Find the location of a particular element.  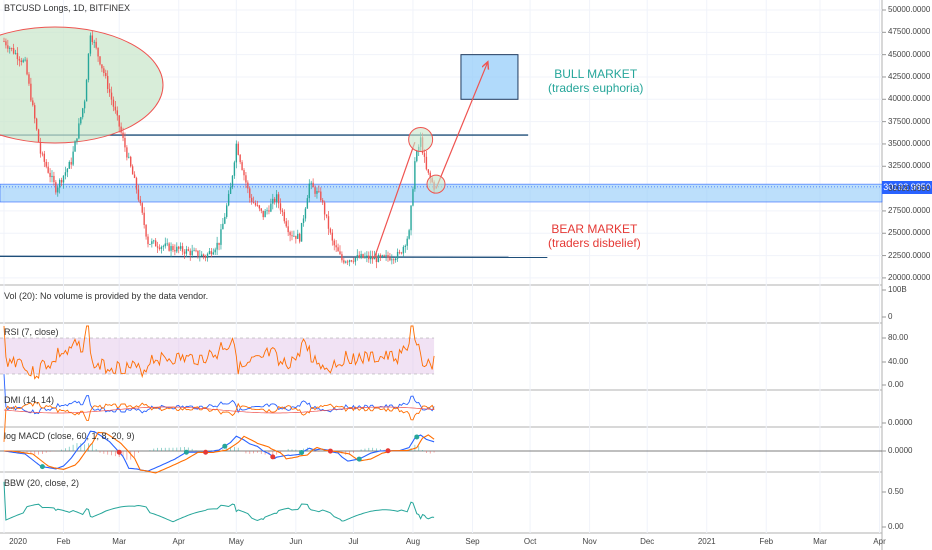

x-tick-label: 2021 is located at coordinates (706, 541).